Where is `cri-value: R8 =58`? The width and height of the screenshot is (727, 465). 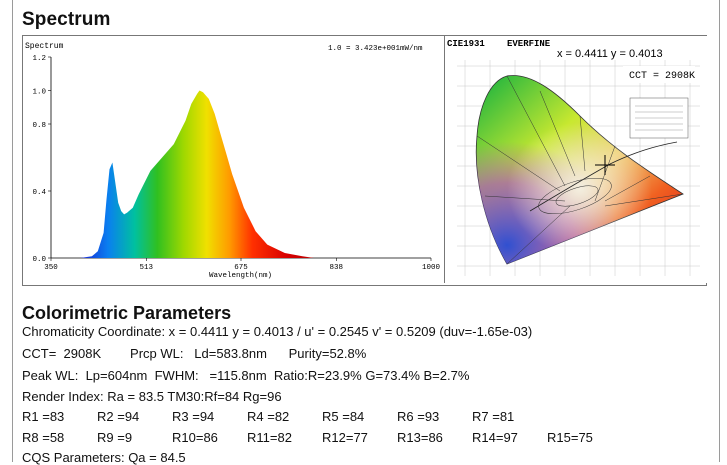 cri-value: R8 =58 is located at coordinates (43, 437).